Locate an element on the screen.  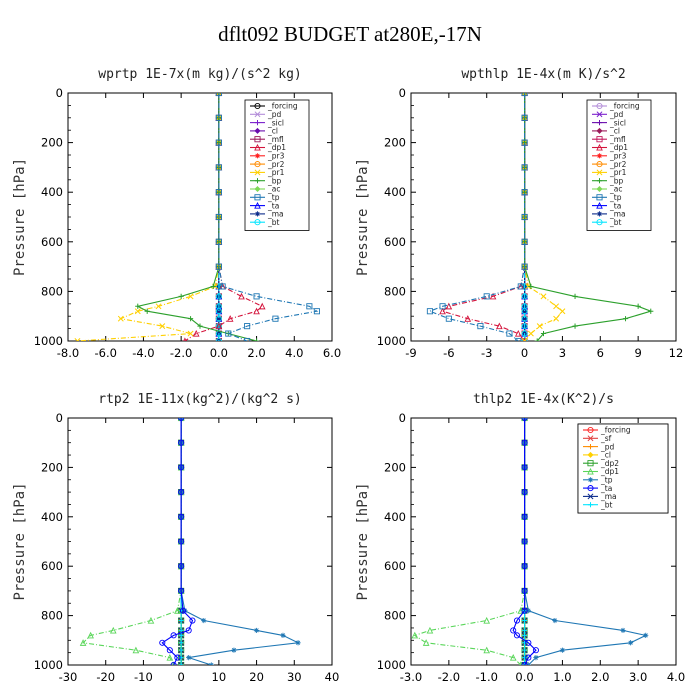
legend-entry-label: _pr2 is located at coordinates (276, 164).